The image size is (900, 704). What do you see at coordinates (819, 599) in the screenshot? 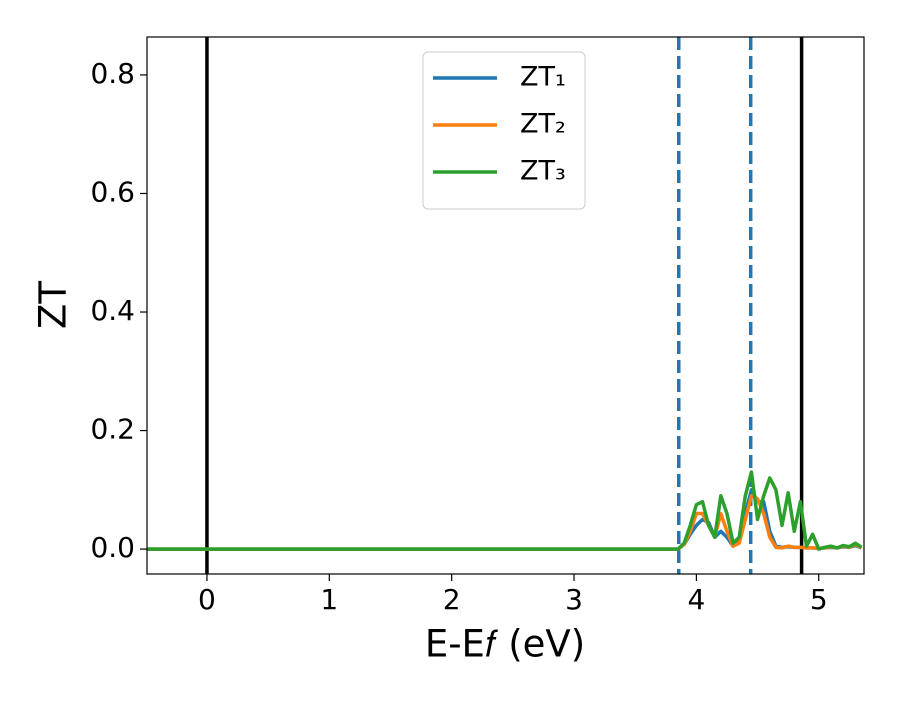
I see `x-tick-label: 5` at bounding box center [819, 599].